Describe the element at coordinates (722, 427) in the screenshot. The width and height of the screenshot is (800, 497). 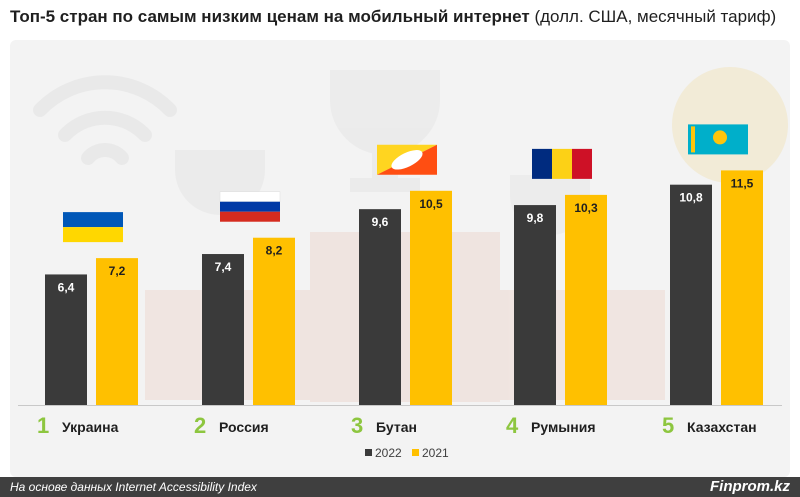
I see `country-label-5: Казахстан` at that location.